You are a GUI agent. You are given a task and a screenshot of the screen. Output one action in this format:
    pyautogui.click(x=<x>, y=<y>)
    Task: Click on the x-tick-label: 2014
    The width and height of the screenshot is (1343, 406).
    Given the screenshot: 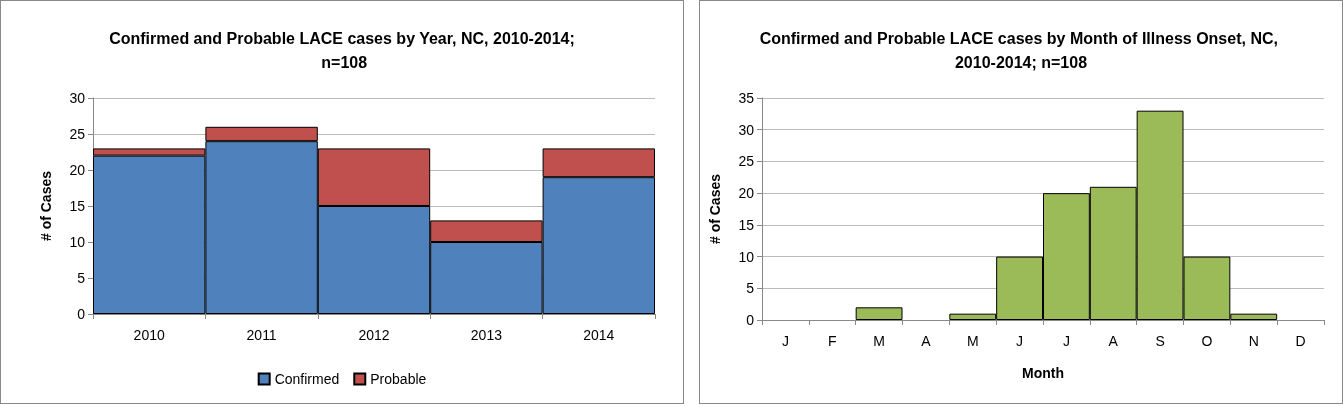 What is the action you would take?
    pyautogui.click(x=599, y=335)
    